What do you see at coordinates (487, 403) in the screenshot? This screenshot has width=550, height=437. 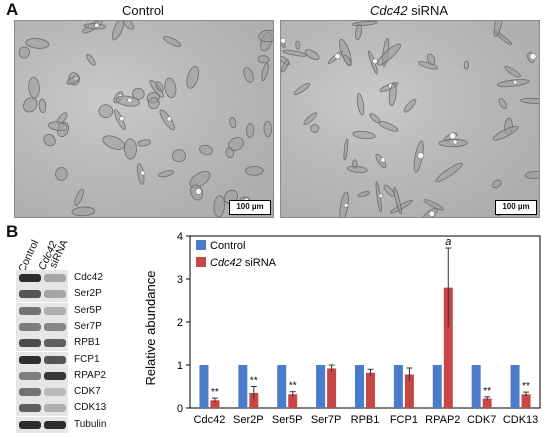 I see `bar-sirna-cdk7` at bounding box center [487, 403].